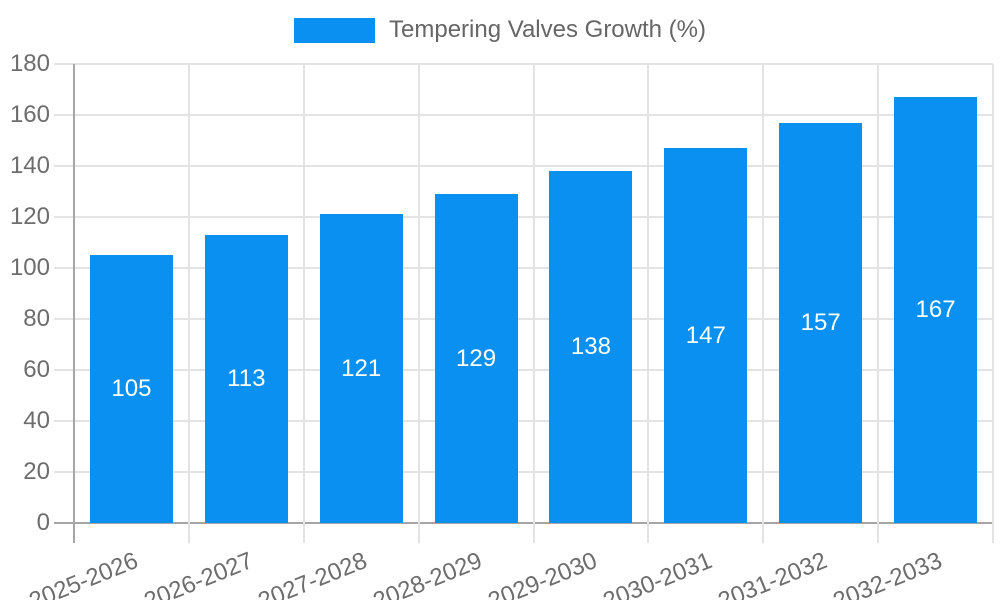  Describe the element at coordinates (198, 573) in the screenshot. I see `x-tick-label: 2026-2027` at that location.